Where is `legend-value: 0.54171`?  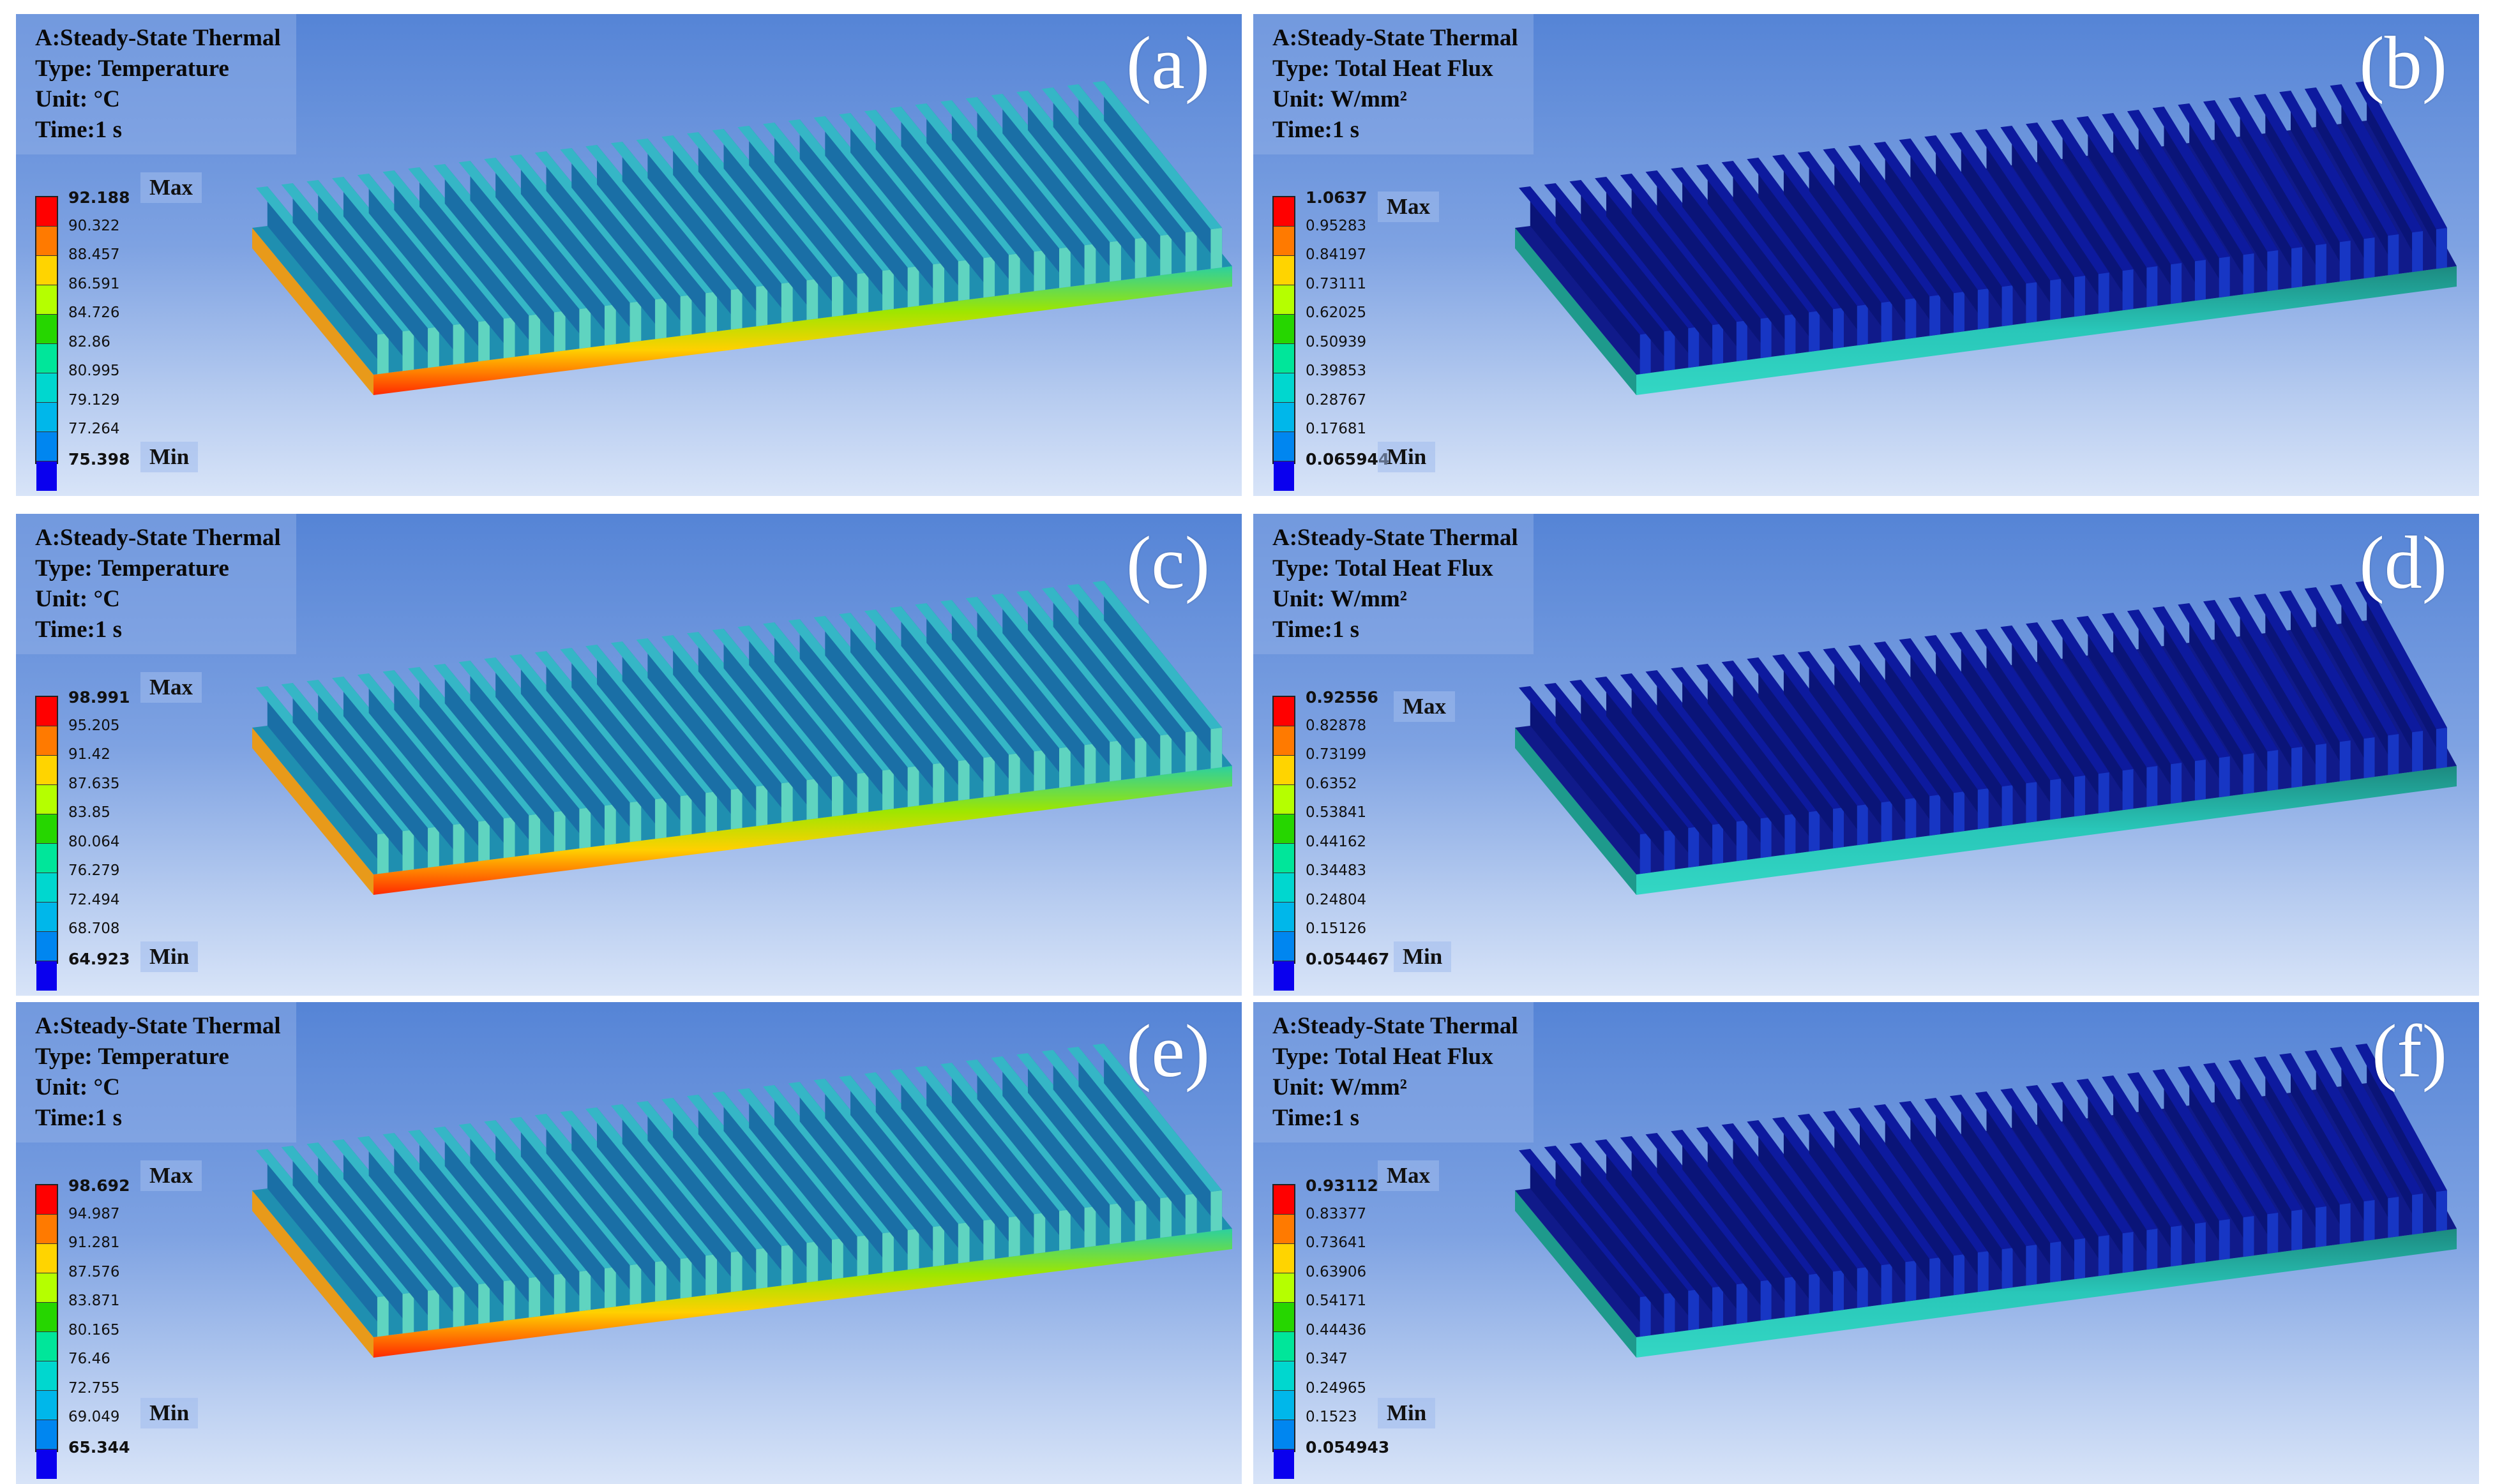 legend-value: 0.54171 is located at coordinates (1337, 1301).